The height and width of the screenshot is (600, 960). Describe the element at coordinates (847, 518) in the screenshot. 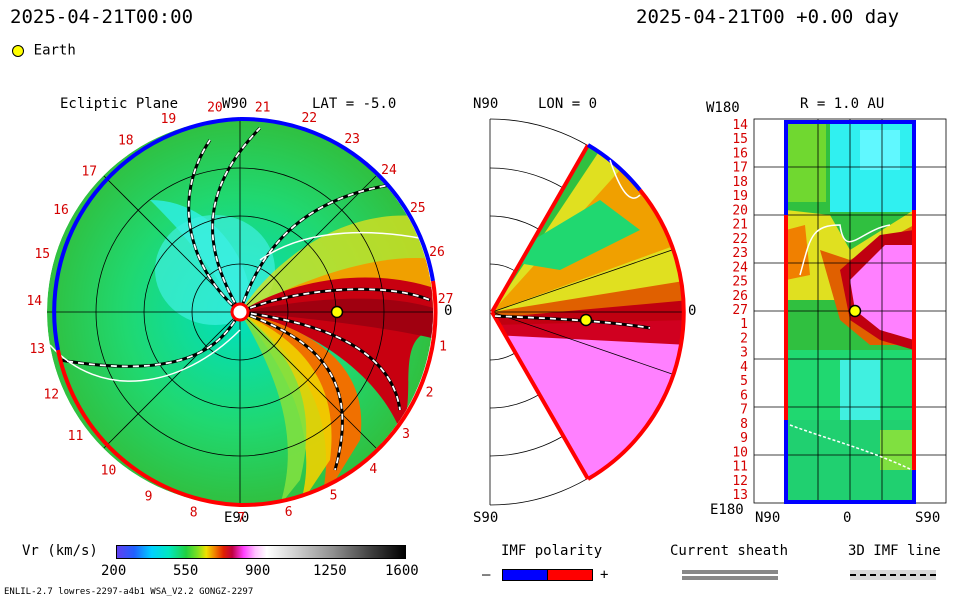

I see `synoptic-x-mid: 0` at that location.